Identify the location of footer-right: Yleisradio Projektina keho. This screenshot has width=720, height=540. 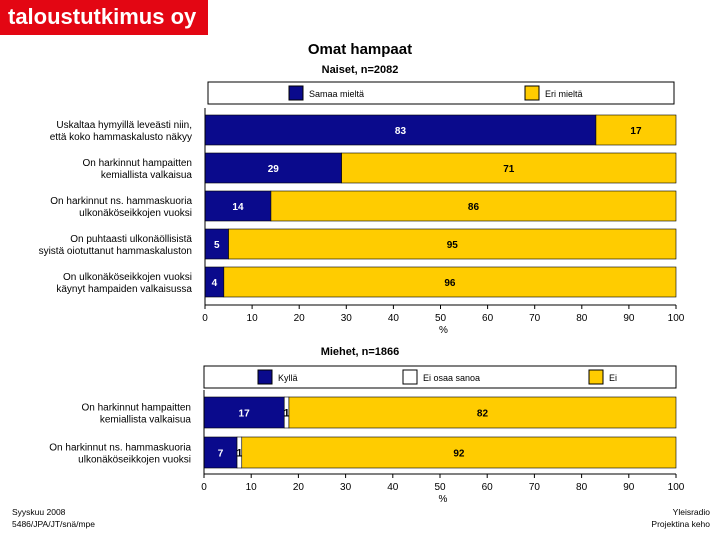
(680, 518).